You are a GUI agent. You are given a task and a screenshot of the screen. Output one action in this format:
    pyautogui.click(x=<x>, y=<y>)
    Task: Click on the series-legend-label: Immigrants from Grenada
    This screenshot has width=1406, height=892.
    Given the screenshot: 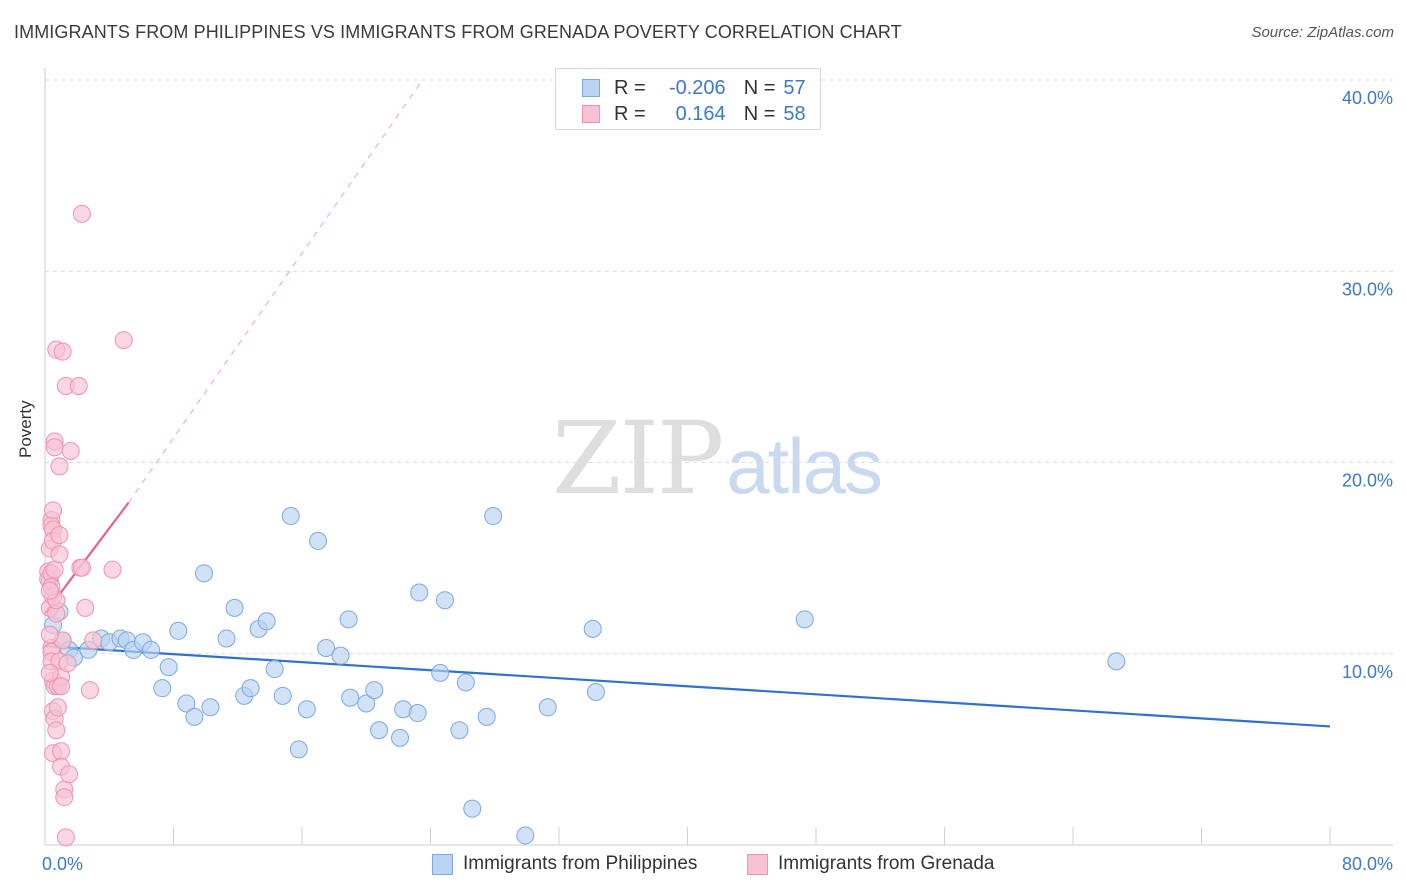 What is the action you would take?
    pyautogui.click(x=886, y=863)
    